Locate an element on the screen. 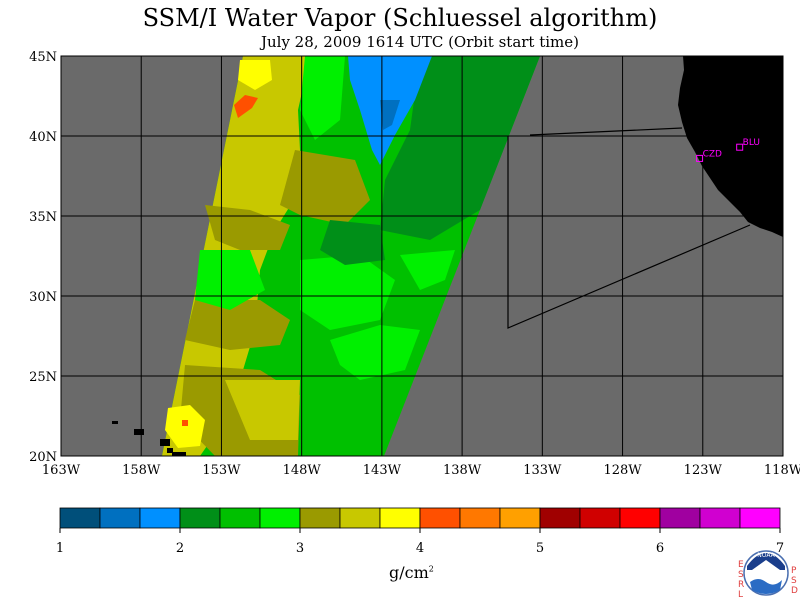 Image resolution: width=800 pixels, height=600 pixels. station-label: CZD is located at coordinates (712, 154).